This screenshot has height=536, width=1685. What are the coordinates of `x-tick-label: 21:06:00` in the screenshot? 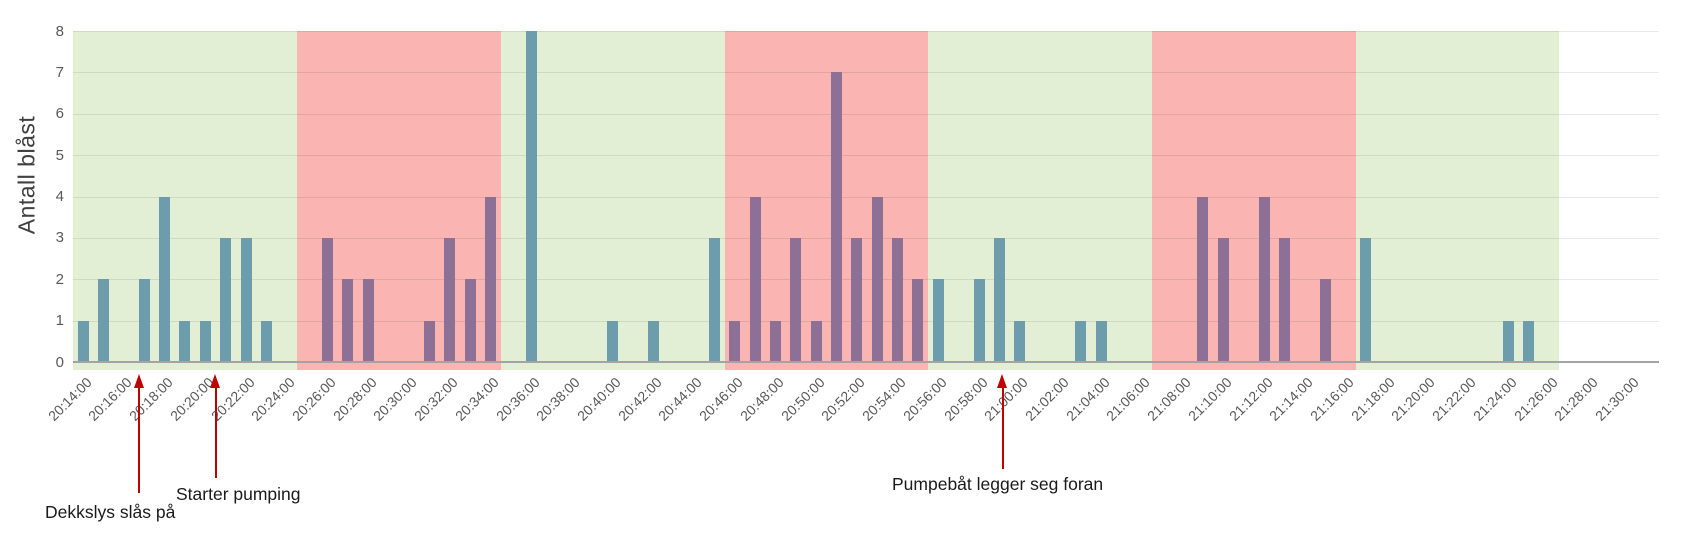 It's located at (1128, 399).